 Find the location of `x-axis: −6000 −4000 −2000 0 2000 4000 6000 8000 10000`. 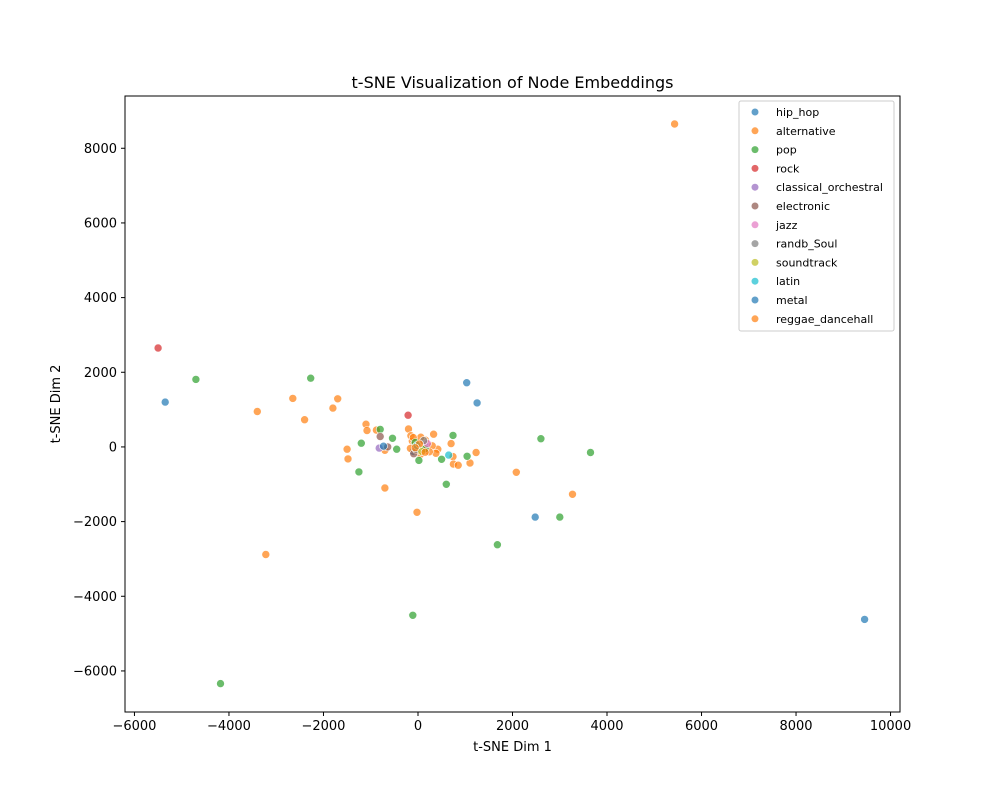

x-axis: −6000 −4000 −2000 0 2000 4000 6000 8000 10000 is located at coordinates (511, 723).